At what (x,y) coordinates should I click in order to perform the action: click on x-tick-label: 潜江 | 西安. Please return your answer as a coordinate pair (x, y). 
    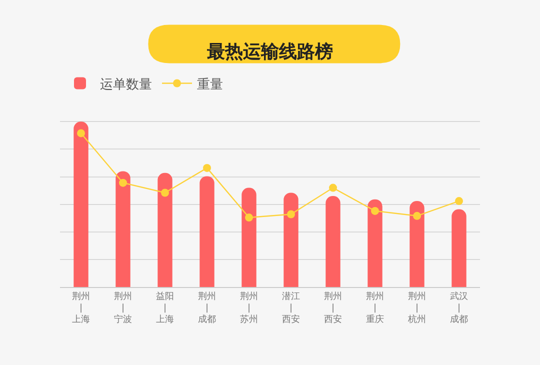
    Looking at the image, I should click on (291, 308).